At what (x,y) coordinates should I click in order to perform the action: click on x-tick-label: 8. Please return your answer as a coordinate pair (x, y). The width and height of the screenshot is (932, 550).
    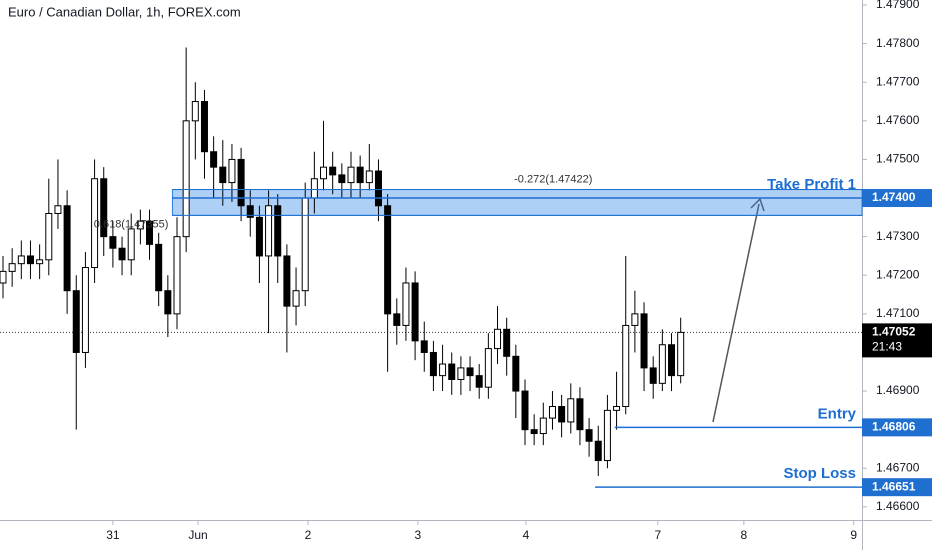
    Looking at the image, I should click on (744, 535).